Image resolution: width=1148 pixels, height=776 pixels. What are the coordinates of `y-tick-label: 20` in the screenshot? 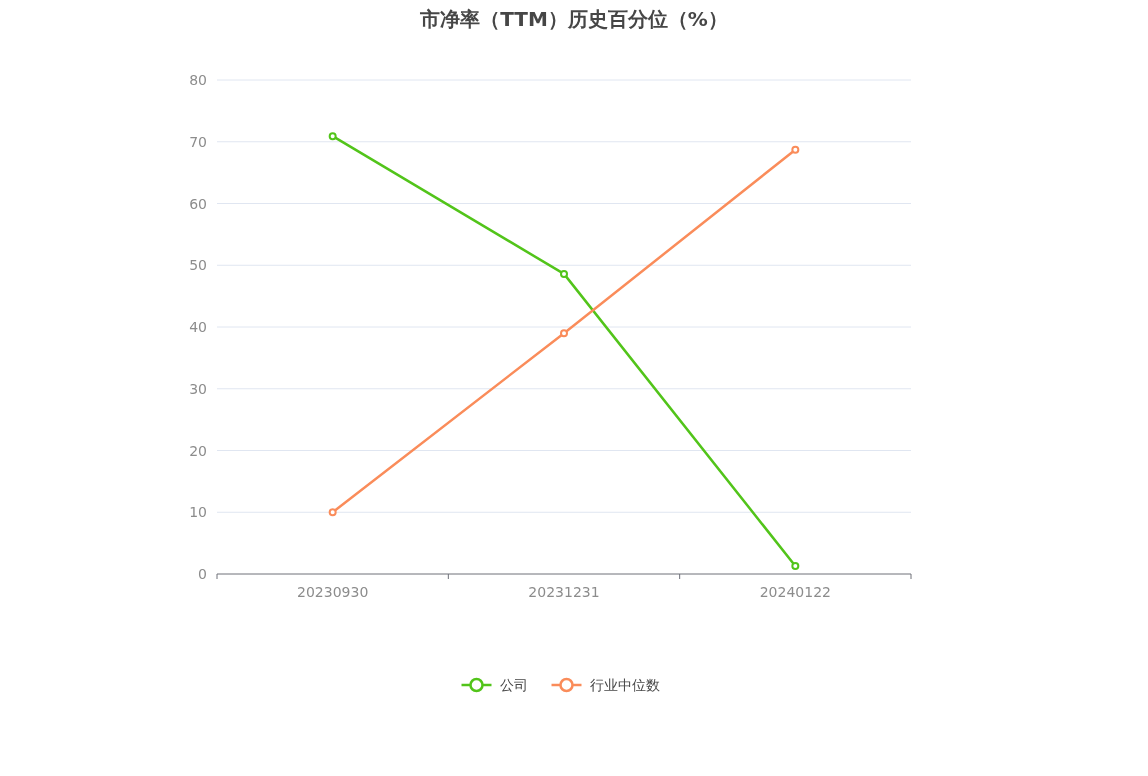 It's located at (198, 450).